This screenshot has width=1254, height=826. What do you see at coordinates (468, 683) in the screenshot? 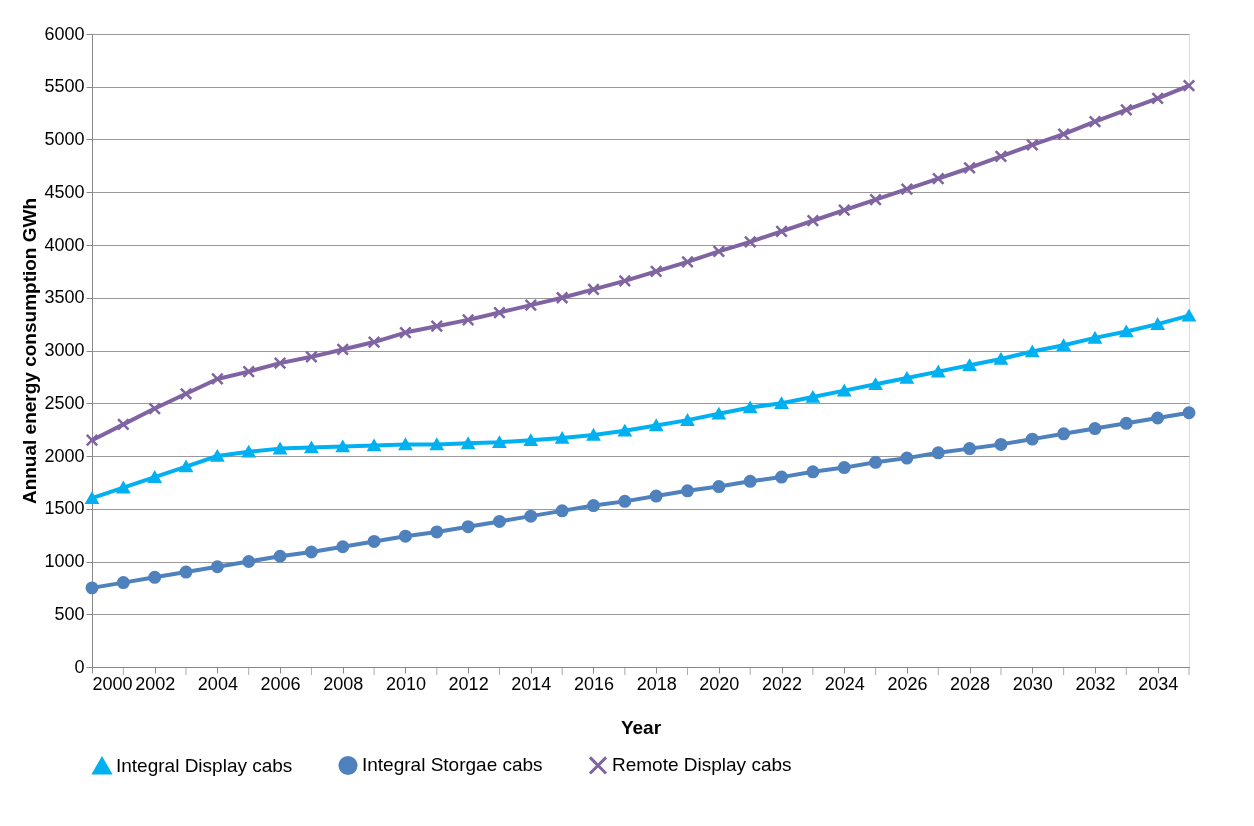
I see `x-tick-label: 2012` at bounding box center [468, 683].